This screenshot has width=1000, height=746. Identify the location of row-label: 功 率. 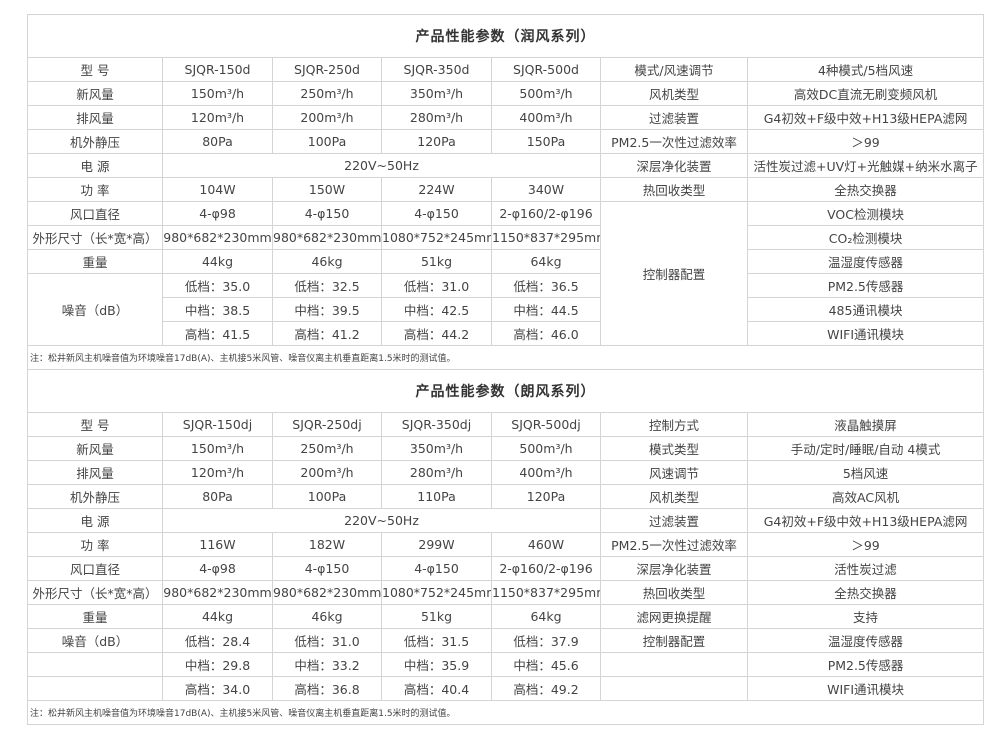
(95, 544).